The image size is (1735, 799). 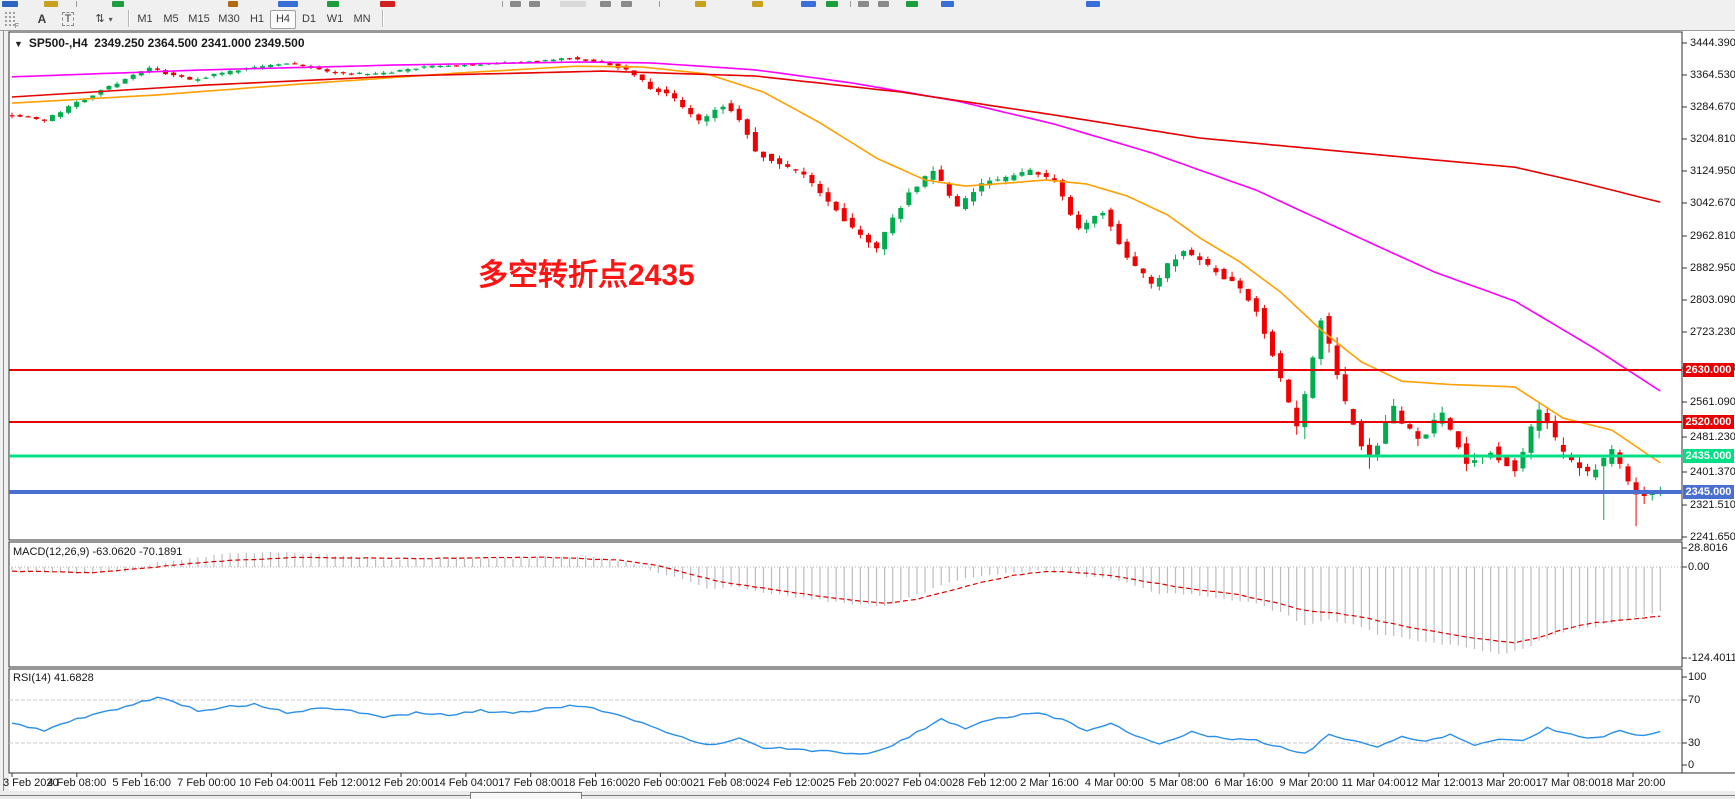 I want to click on timeframe-button-W1: W1, so click(x=335, y=19).